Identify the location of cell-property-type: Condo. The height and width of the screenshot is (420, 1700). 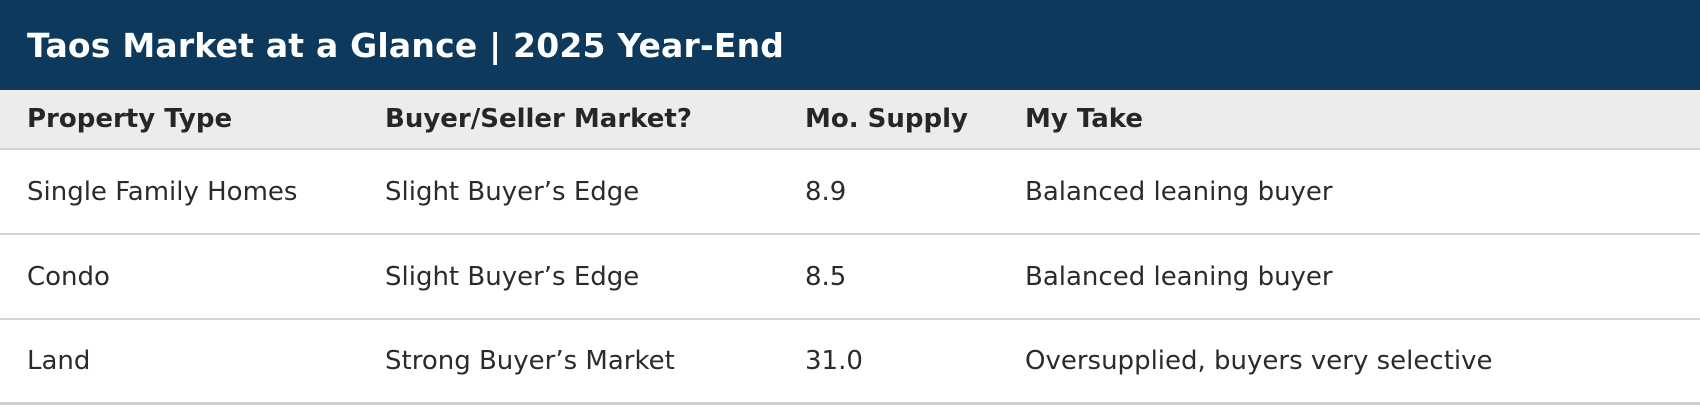
(68, 276).